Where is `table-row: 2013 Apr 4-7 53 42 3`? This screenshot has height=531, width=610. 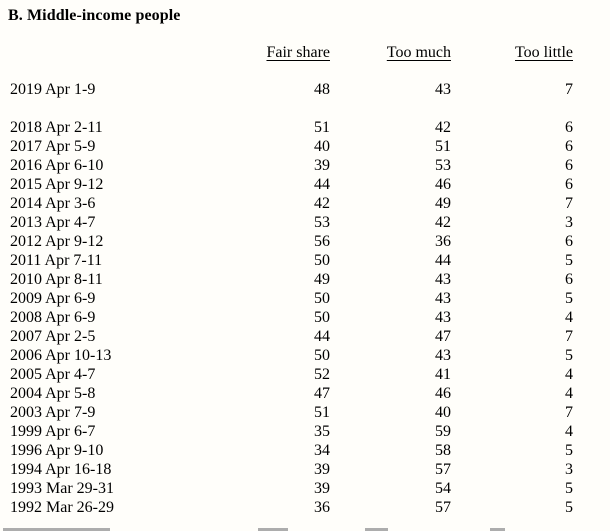
table-row: 2013 Apr 4-7 53 42 3 is located at coordinates (291, 222).